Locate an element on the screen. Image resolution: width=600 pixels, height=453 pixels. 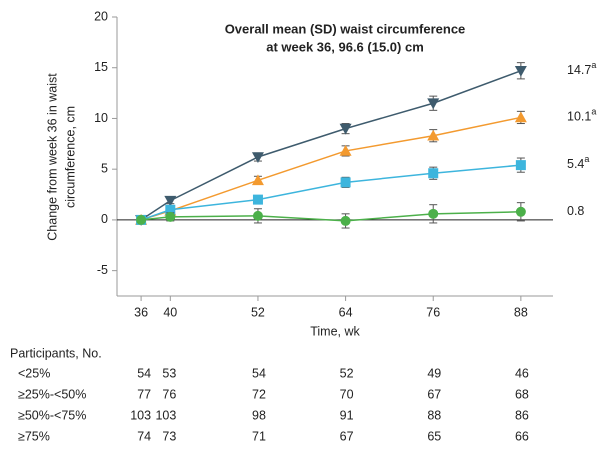
end-label: 14.7a is located at coordinates (581, 68).